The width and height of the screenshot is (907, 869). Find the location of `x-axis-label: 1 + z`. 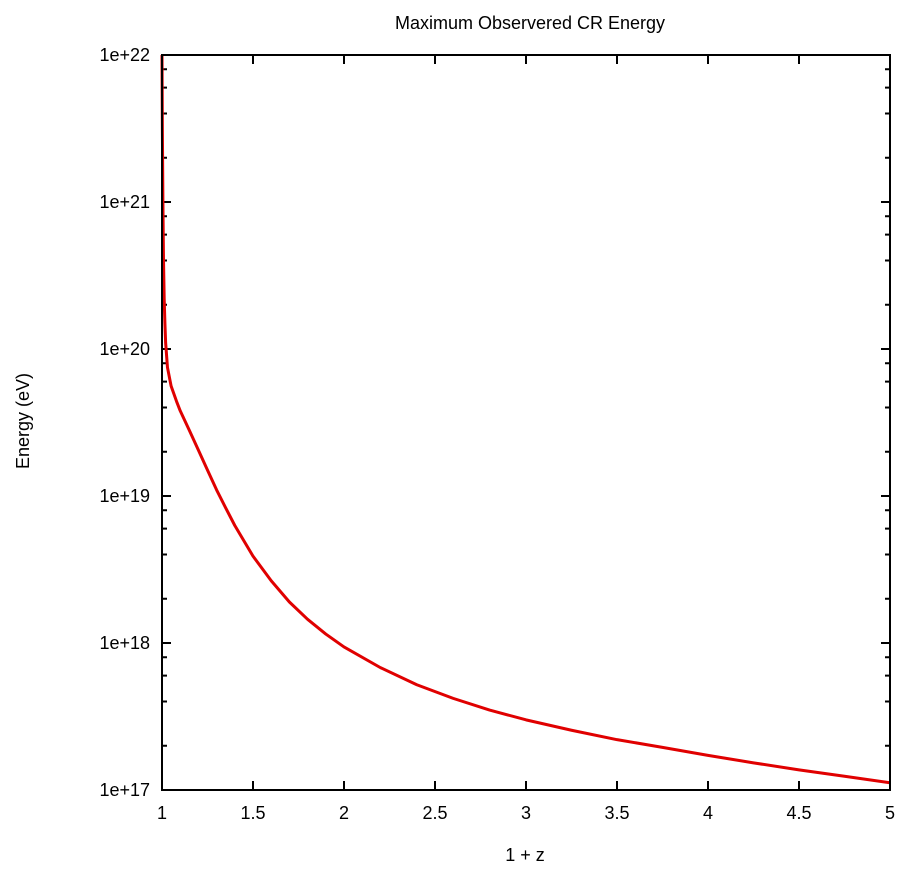

x-axis-label: 1 + z is located at coordinates (525, 855).